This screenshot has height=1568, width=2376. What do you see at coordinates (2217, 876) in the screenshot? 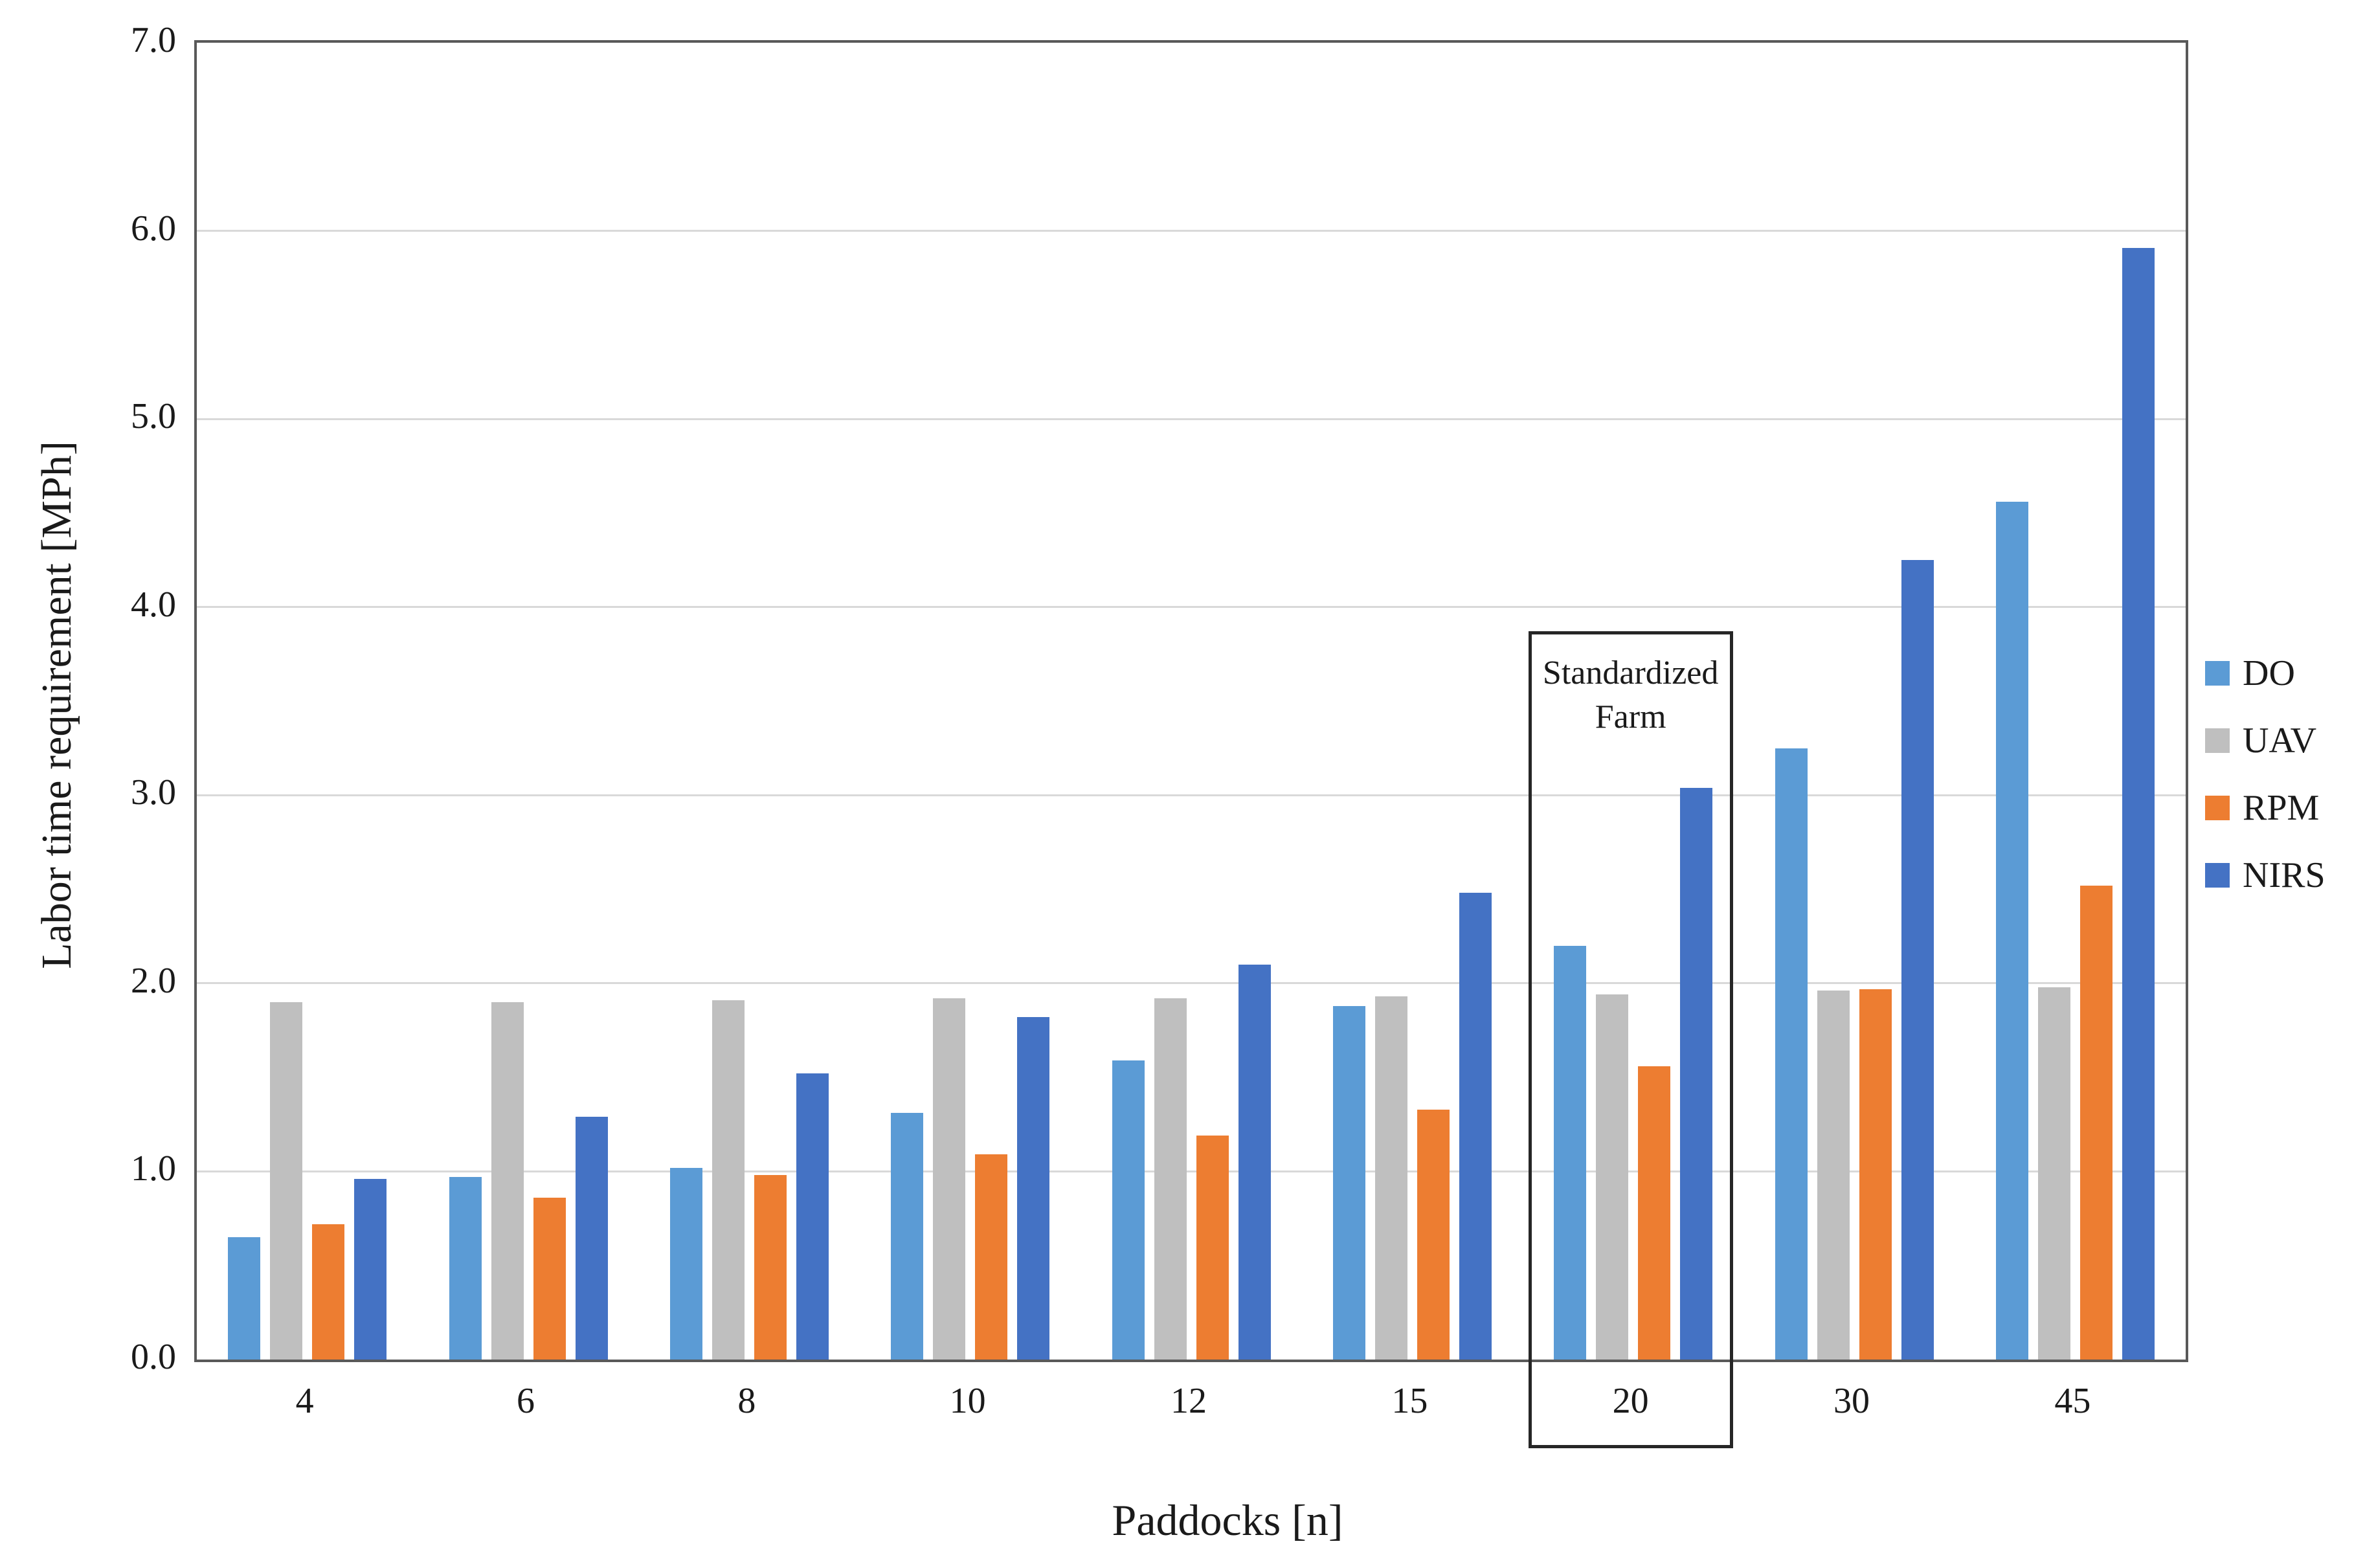
I see `legend-swatch-nirs` at bounding box center [2217, 876].